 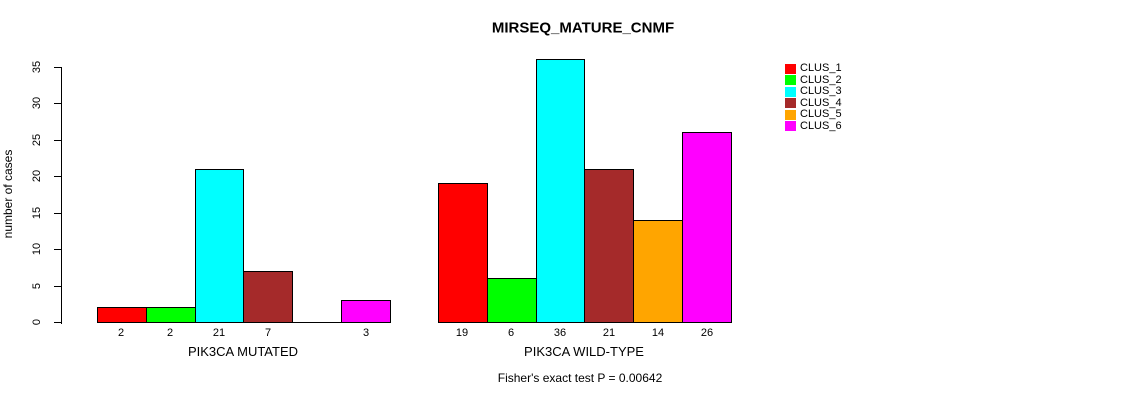 I want to click on legend-label: CLUS_2, so click(x=821, y=79).